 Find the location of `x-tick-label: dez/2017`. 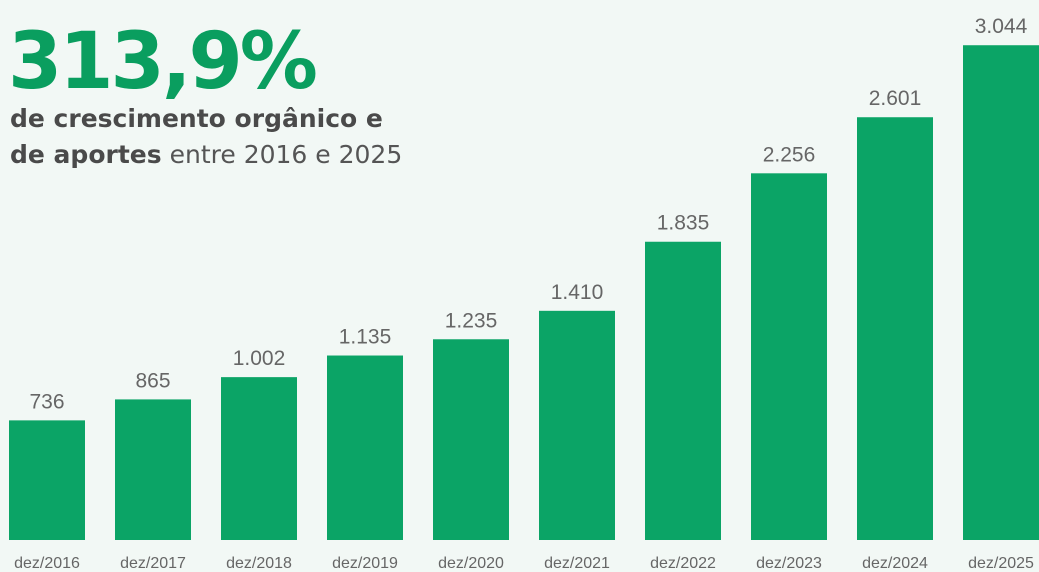

x-tick-label: dez/2017 is located at coordinates (153, 563).